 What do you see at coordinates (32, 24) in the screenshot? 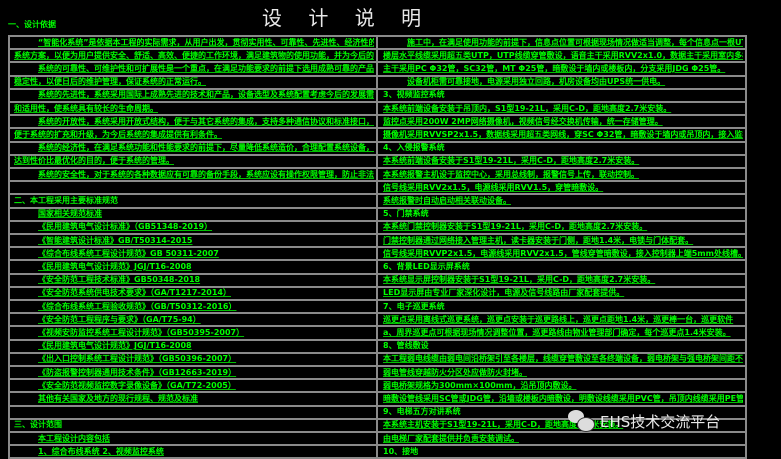
I see `section-heading-design-basis: 一、设计依据` at bounding box center [32, 24].